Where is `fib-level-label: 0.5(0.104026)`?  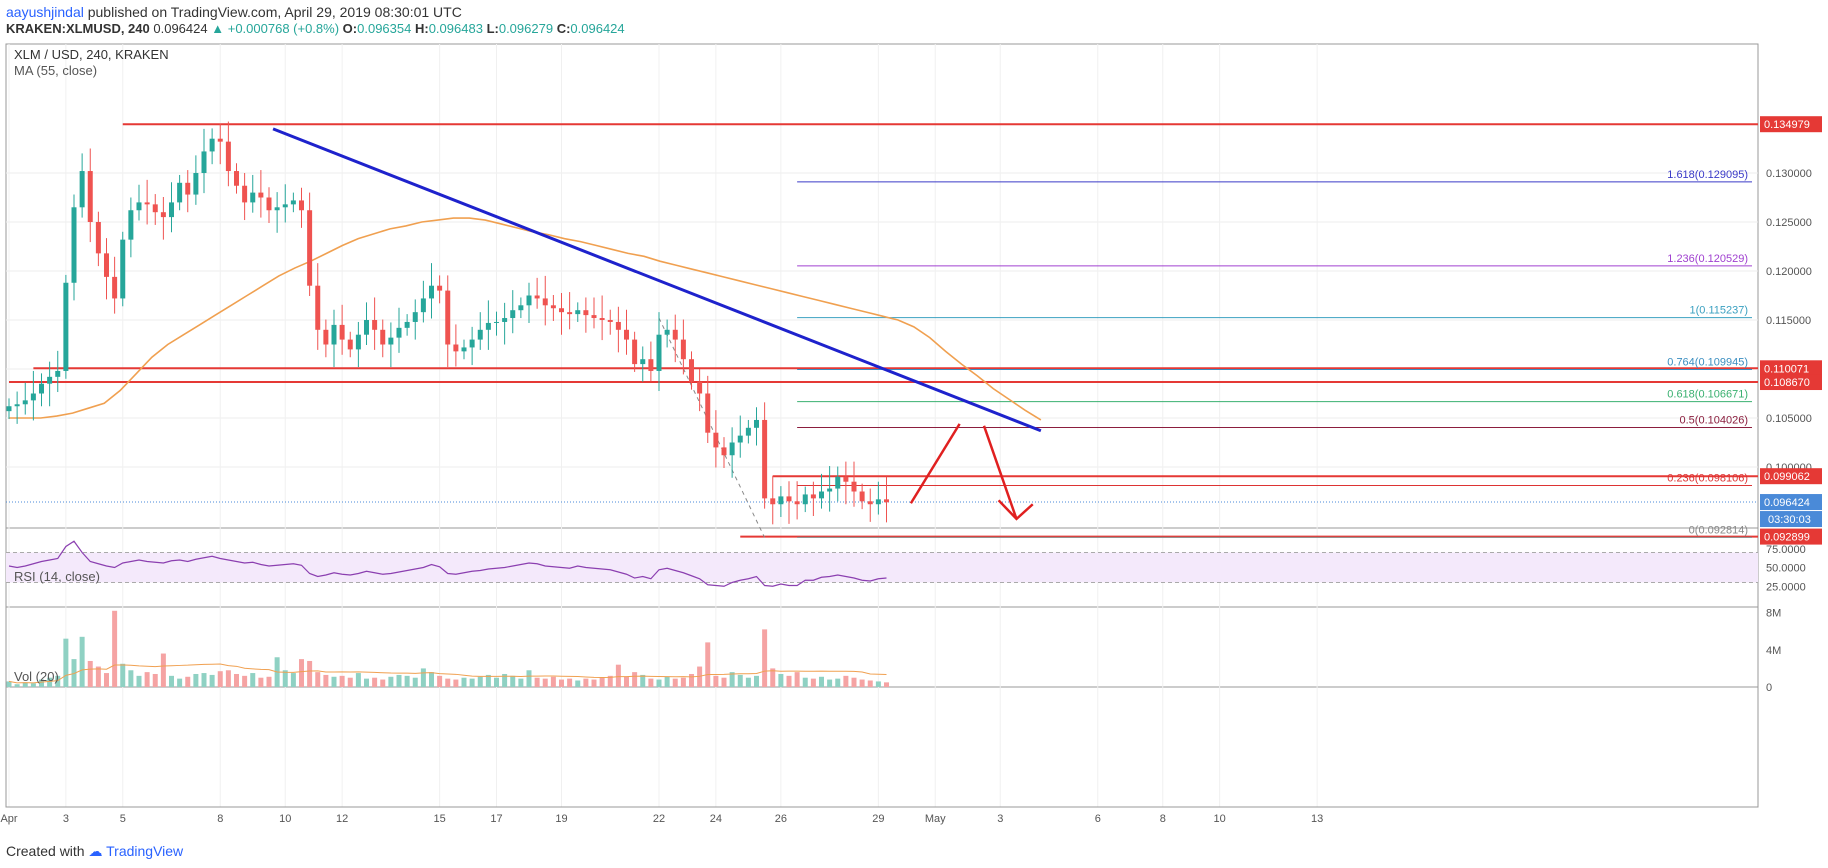 fib-level-label: 0.5(0.104026) is located at coordinates (1714, 421).